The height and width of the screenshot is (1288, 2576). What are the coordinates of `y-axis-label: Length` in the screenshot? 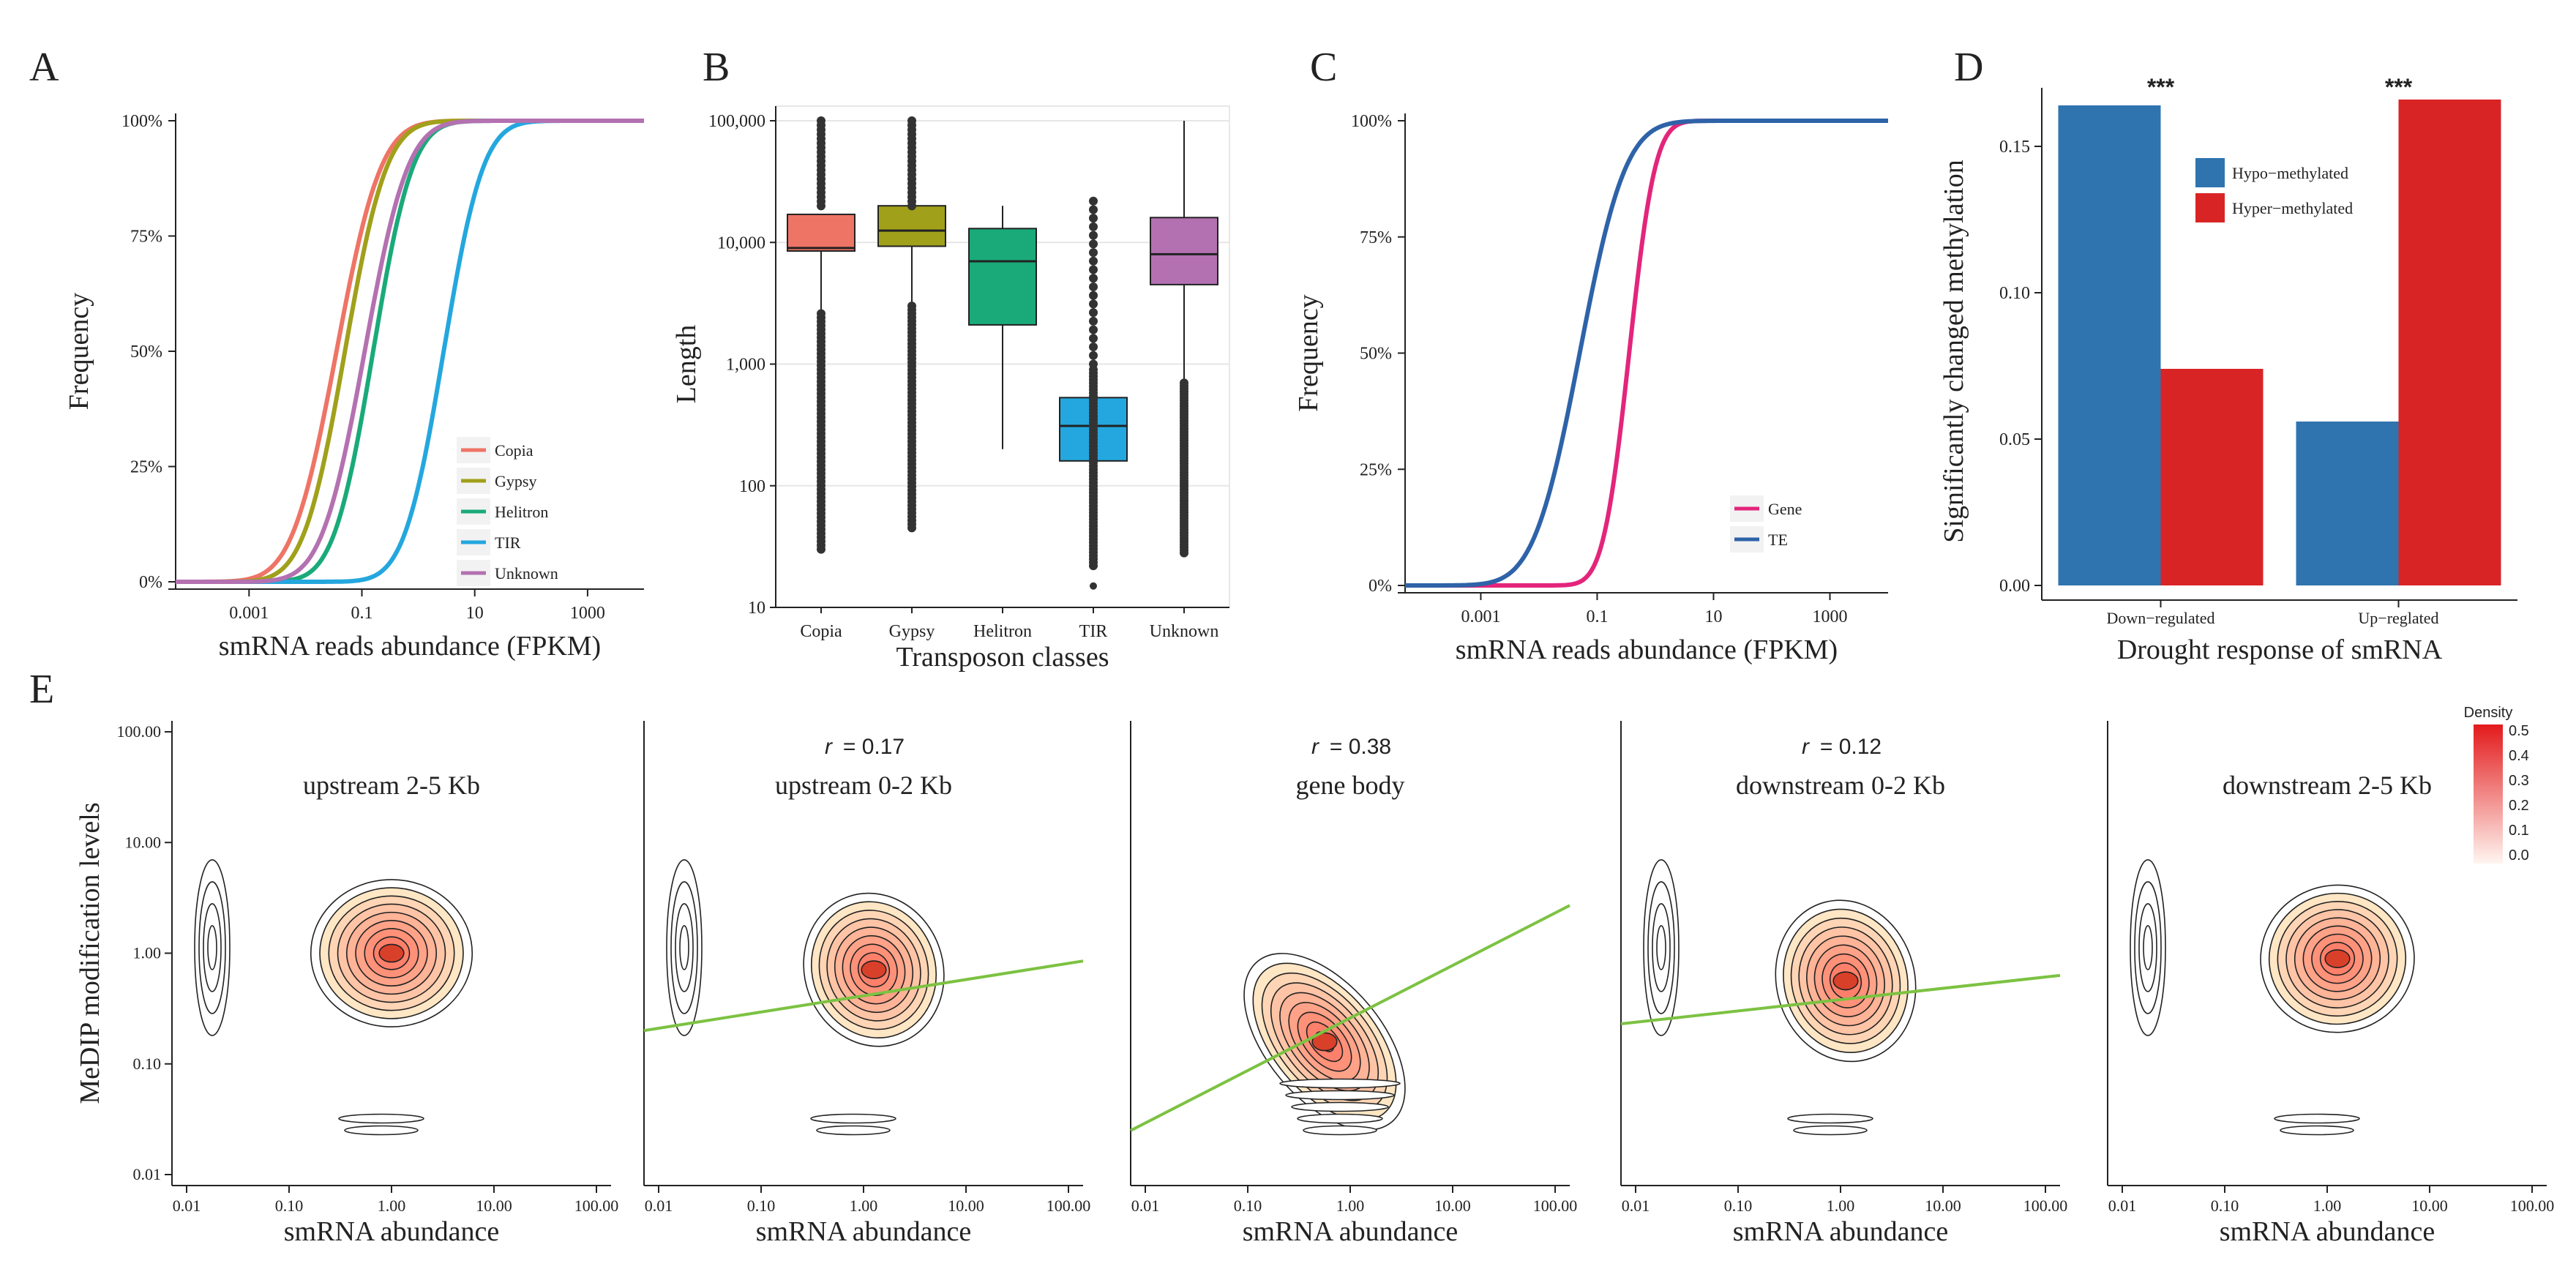 It's located at (686, 364).